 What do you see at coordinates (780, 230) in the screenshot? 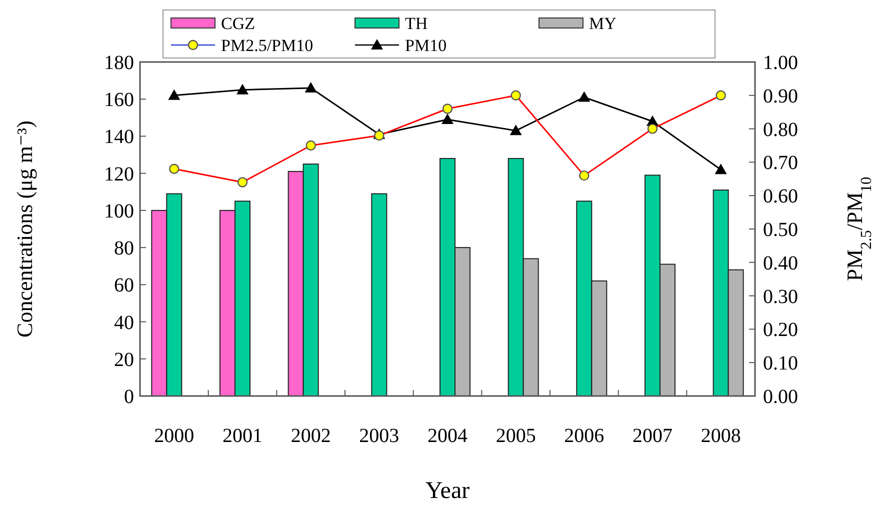
I see `y2-tick-label: 0.50` at bounding box center [780, 230].